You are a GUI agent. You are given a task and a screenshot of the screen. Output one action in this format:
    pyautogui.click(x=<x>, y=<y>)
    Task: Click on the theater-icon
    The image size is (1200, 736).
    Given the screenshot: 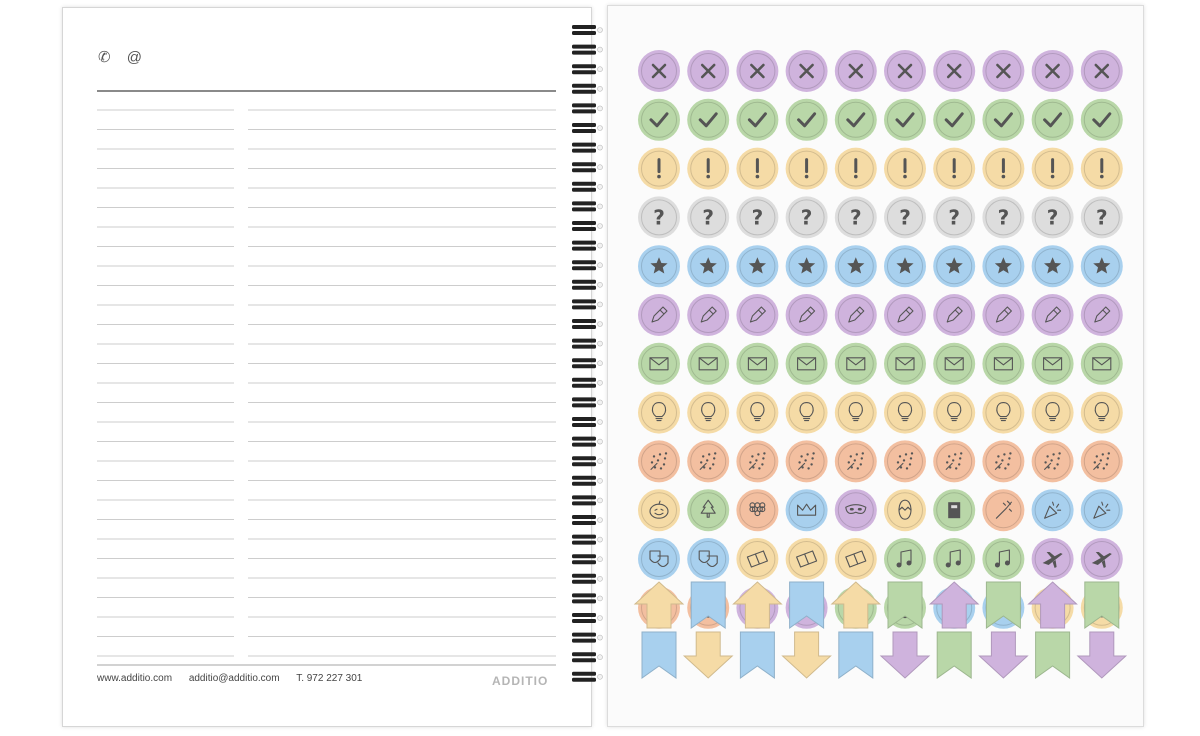 What is the action you would take?
    pyautogui.click(x=708, y=559)
    